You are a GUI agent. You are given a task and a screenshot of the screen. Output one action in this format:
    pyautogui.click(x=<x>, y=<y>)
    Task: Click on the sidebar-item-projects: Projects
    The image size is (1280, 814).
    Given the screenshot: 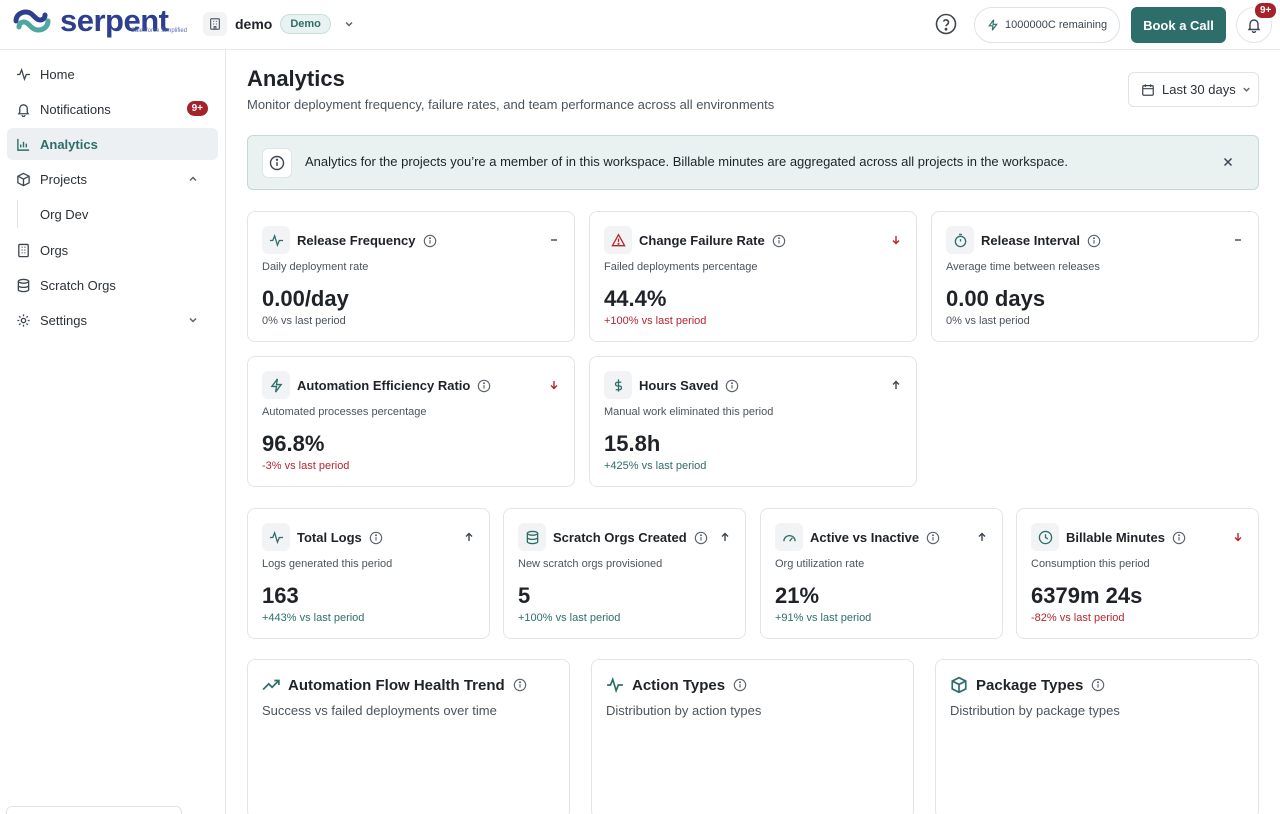 What is the action you would take?
    pyautogui.click(x=112, y=179)
    